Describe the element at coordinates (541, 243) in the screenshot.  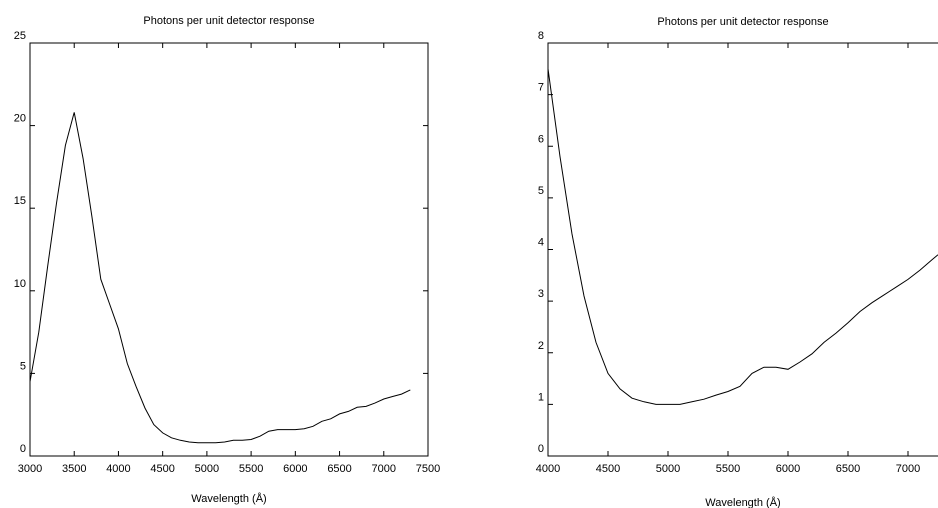
I see `y-tick-label-right: 4` at that location.